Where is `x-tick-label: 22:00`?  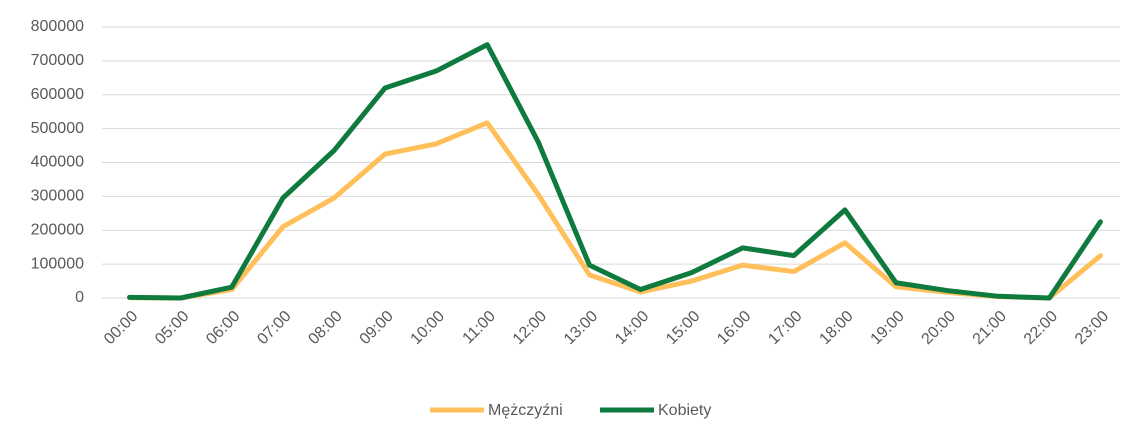
x-tick-label: 22:00 is located at coordinates (1041, 328).